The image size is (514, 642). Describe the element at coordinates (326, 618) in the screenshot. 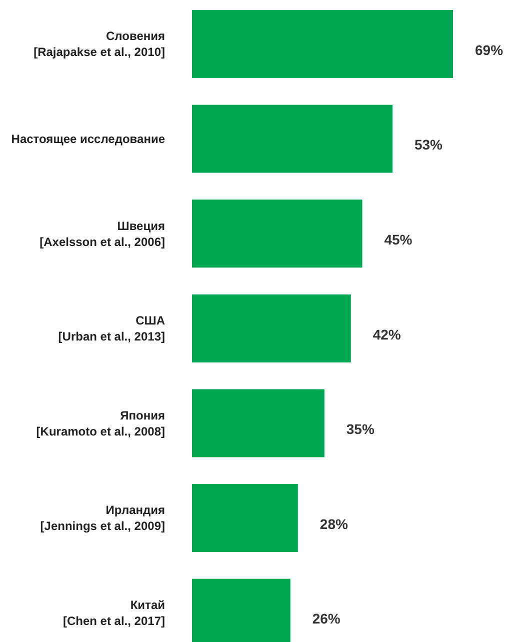

I see `data-label: 26%` at that location.